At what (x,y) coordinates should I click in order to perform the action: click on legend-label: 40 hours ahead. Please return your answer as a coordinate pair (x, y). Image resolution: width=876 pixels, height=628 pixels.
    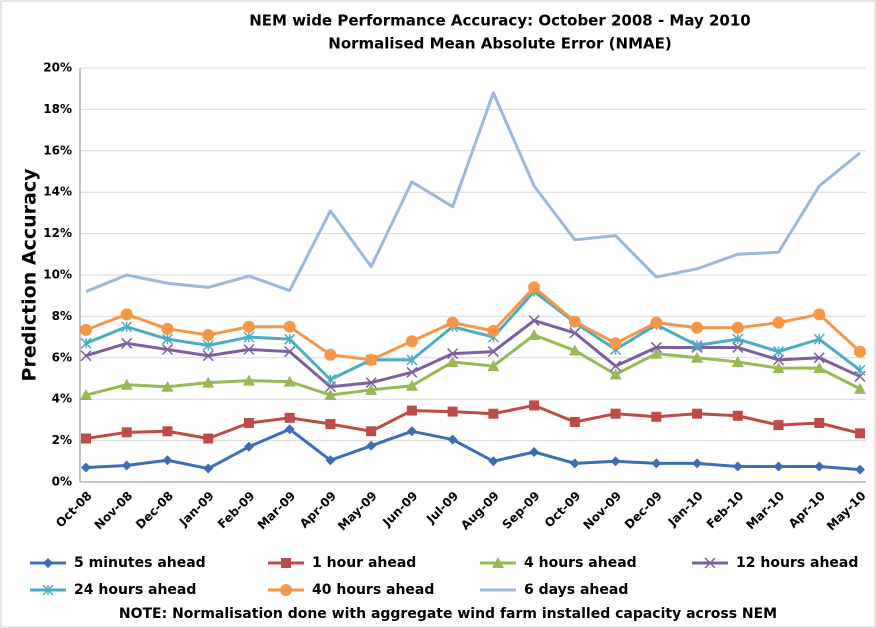
    Looking at the image, I should click on (373, 590).